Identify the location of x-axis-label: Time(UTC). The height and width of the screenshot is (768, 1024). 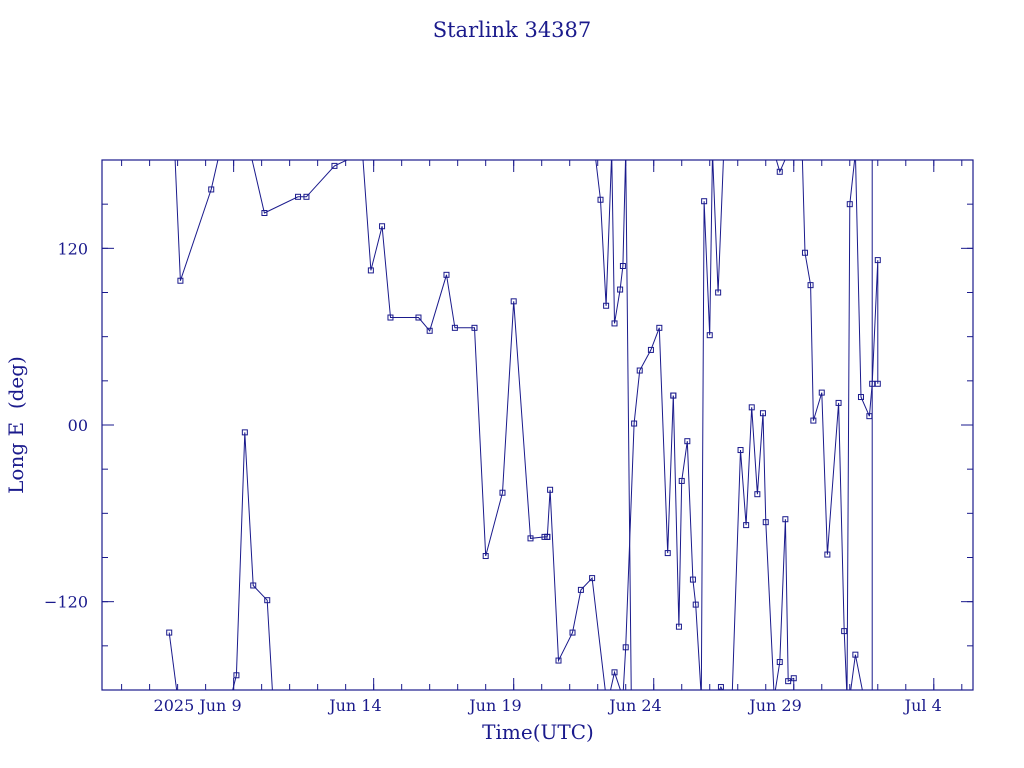
(538, 732).